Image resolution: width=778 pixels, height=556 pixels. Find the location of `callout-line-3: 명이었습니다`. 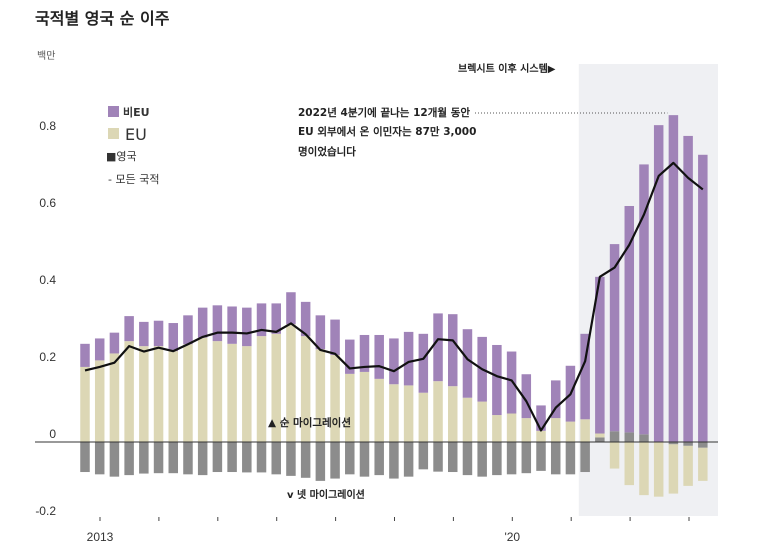

callout-line-3: 명이었습니다 is located at coordinates (327, 151).